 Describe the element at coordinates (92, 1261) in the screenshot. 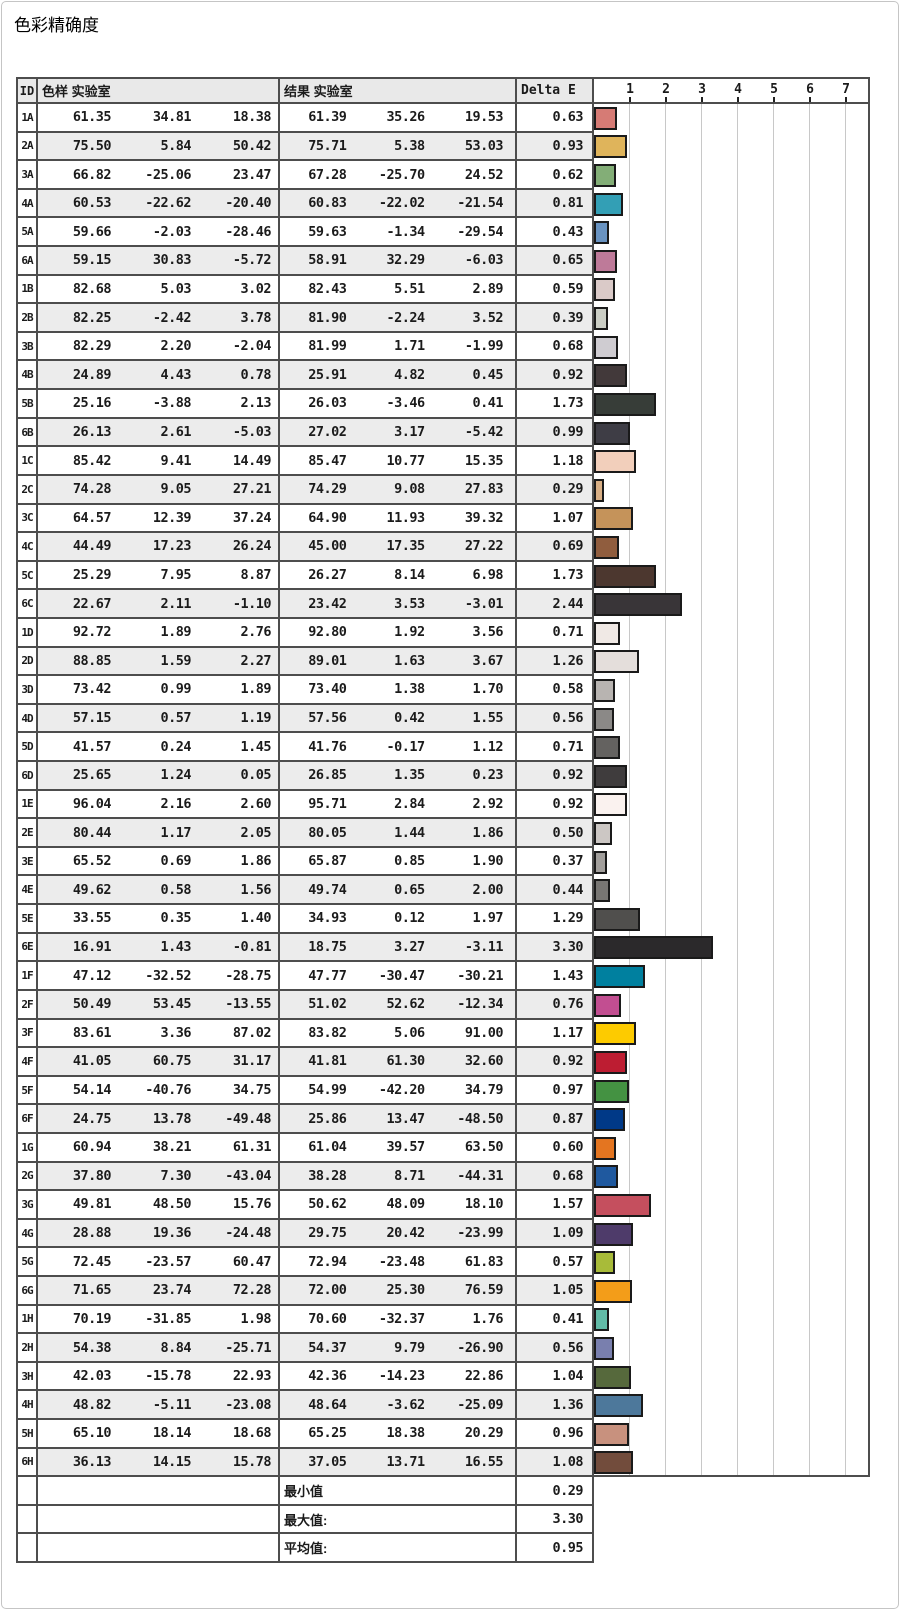

I see `sample-lab-value: 72.45` at that location.